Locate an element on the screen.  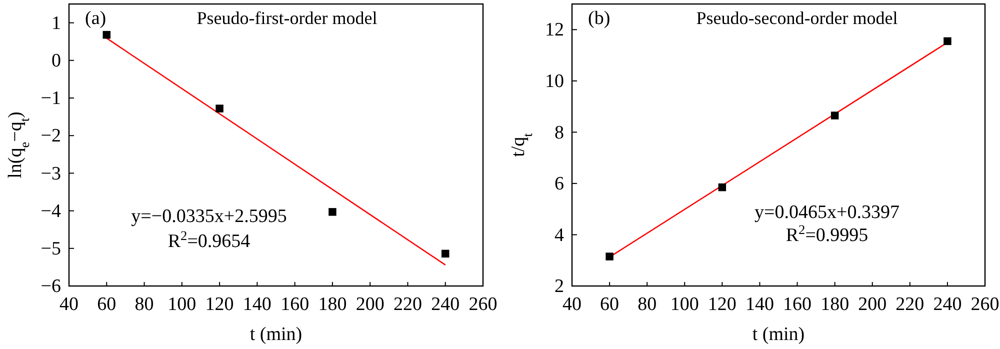
y-tick-label: 1 is located at coordinates (56, 23).